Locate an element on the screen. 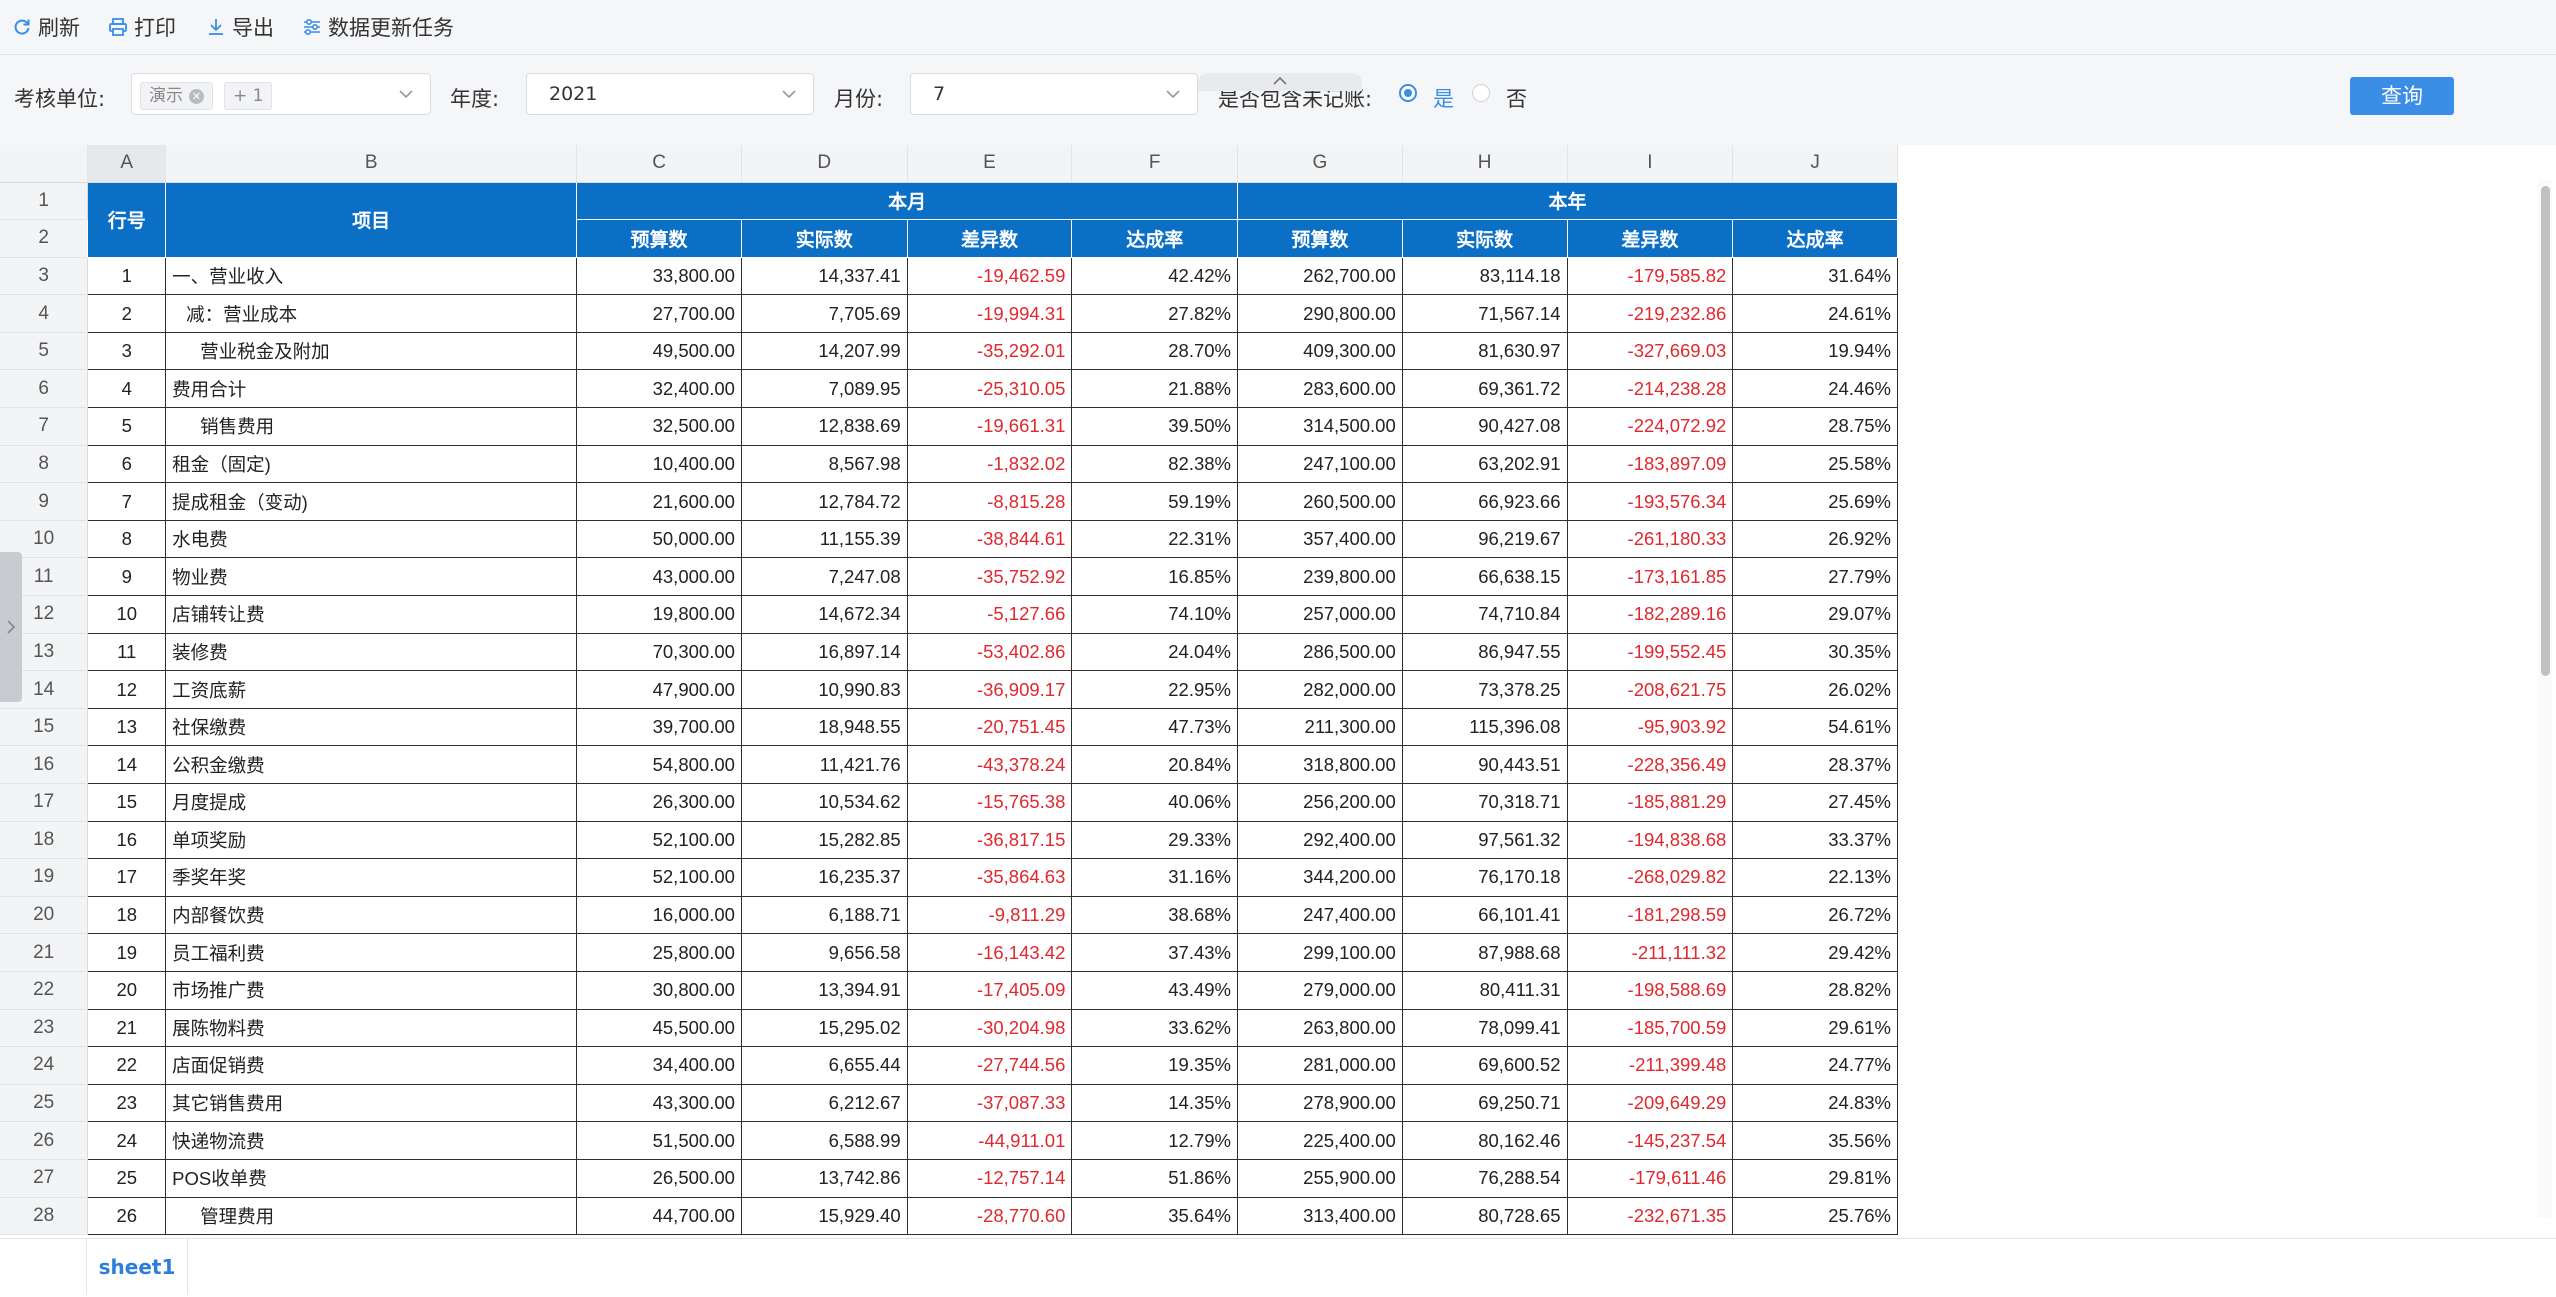 Image resolution: width=2556 pixels, height=1297 pixels. radio-no-label: 否 is located at coordinates (1516, 99).